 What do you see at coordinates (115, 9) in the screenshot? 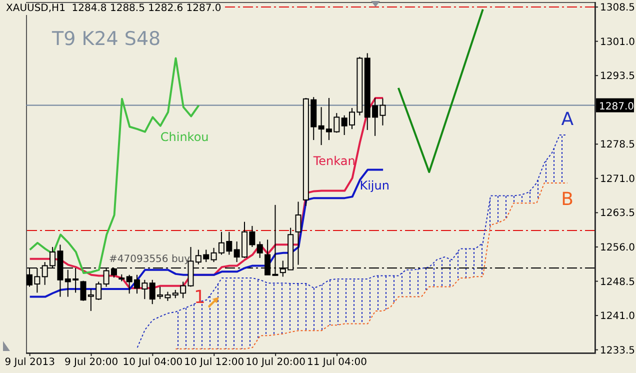
I see `chart-title: XAUUSD,H1 1284.8 1288.5 1282.6 1287.0` at bounding box center [115, 9].